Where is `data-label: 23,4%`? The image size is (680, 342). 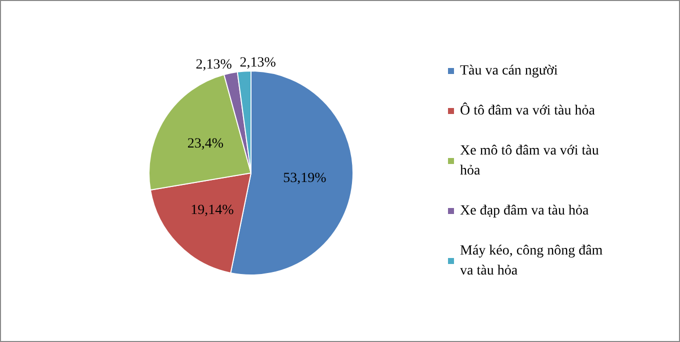 data-label: 23,4% is located at coordinates (205, 144).